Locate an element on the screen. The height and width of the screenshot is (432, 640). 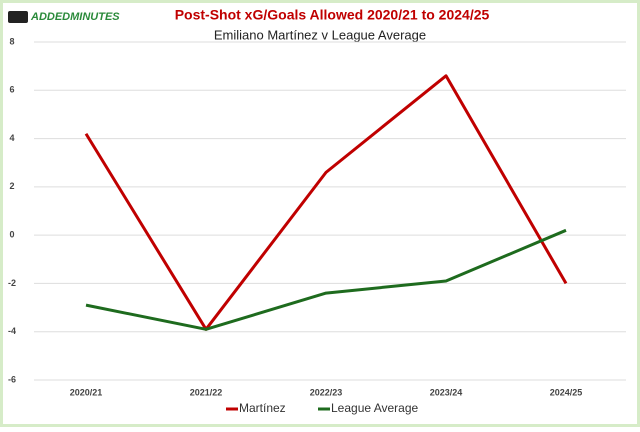
x-tick-label: 2023/24 is located at coordinates (446, 392).